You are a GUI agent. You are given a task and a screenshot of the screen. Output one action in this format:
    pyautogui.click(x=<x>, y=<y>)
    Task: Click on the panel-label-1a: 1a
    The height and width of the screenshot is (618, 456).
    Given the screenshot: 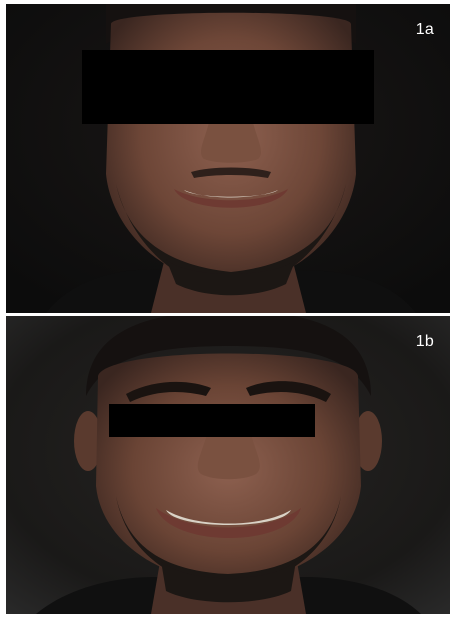 What is the action you would take?
    pyautogui.click(x=424, y=29)
    